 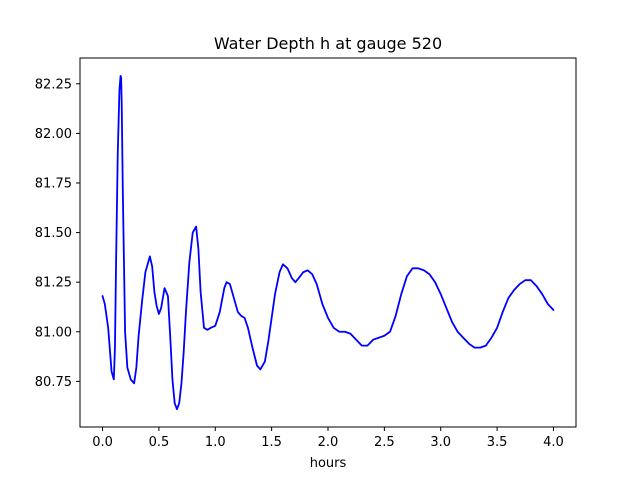 What do you see at coordinates (553, 442) in the screenshot?
I see `x-tick-label: 4.0` at bounding box center [553, 442].